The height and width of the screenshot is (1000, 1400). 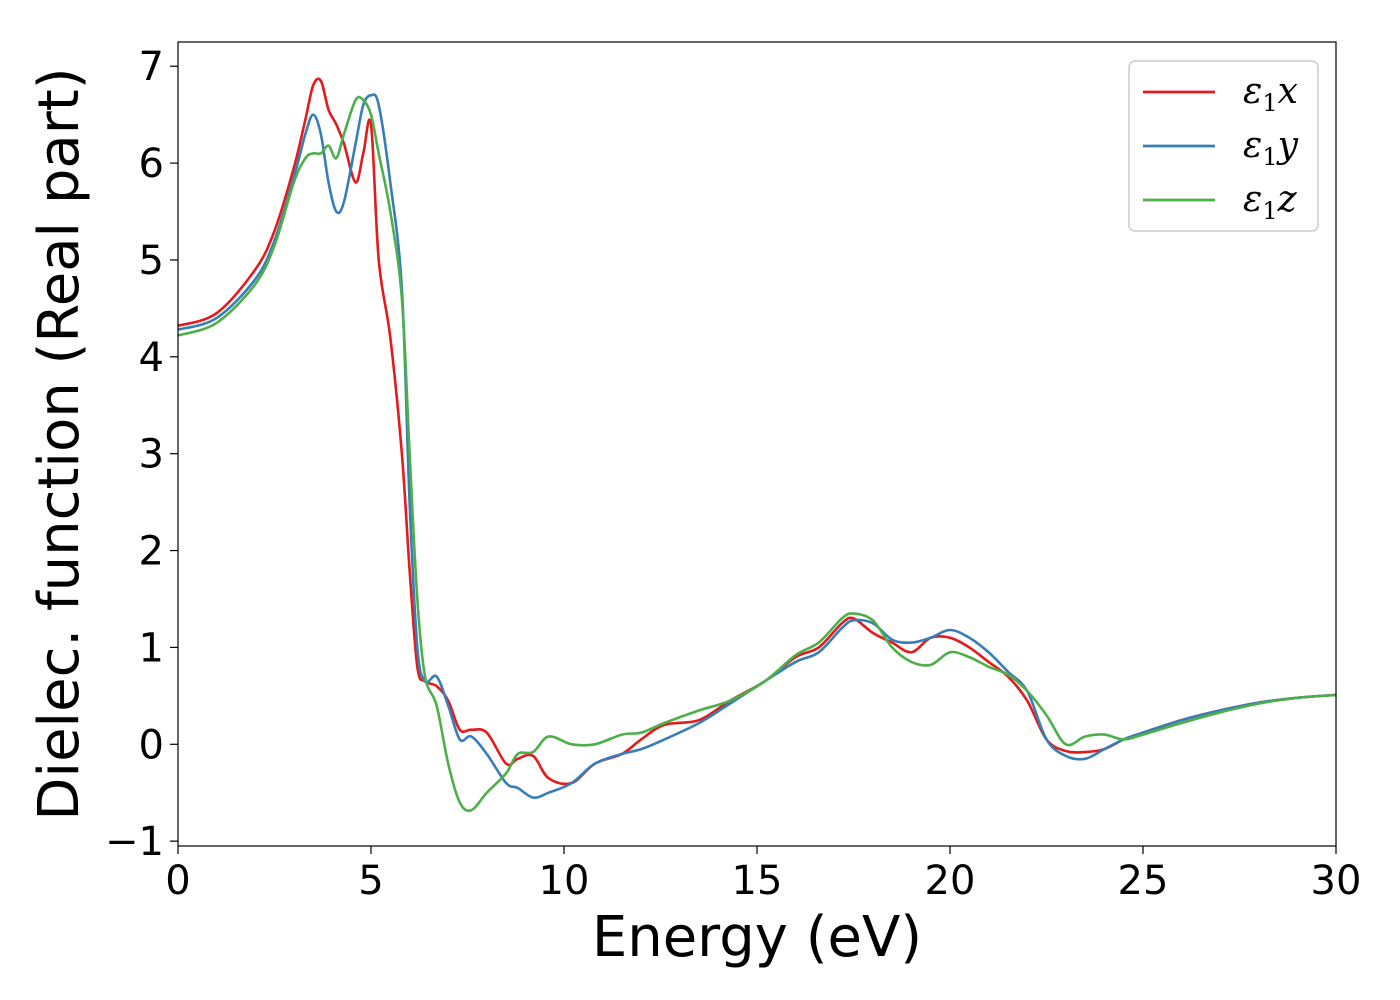 I want to click on legend-label-x: ε1x, so click(x=1270, y=94).